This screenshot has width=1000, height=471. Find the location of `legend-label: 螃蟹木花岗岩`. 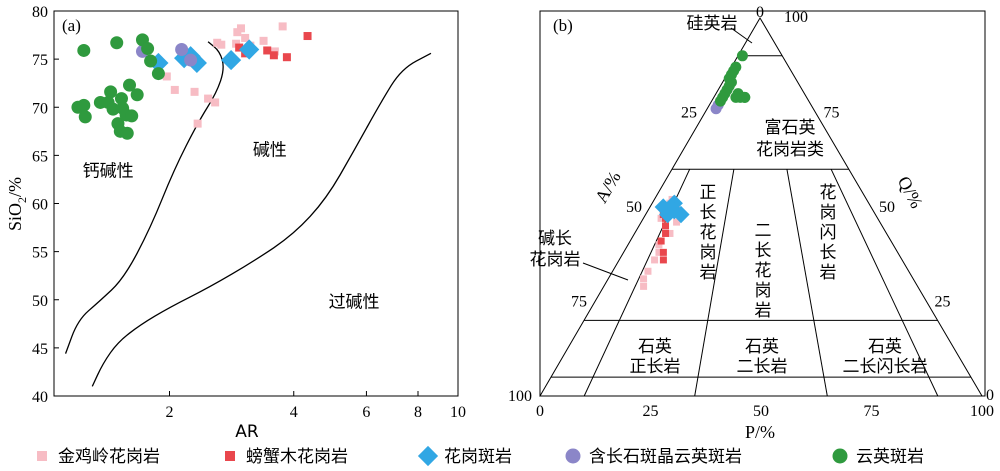

legend-label: 螃蟹木花岗岩 is located at coordinates (297, 457).